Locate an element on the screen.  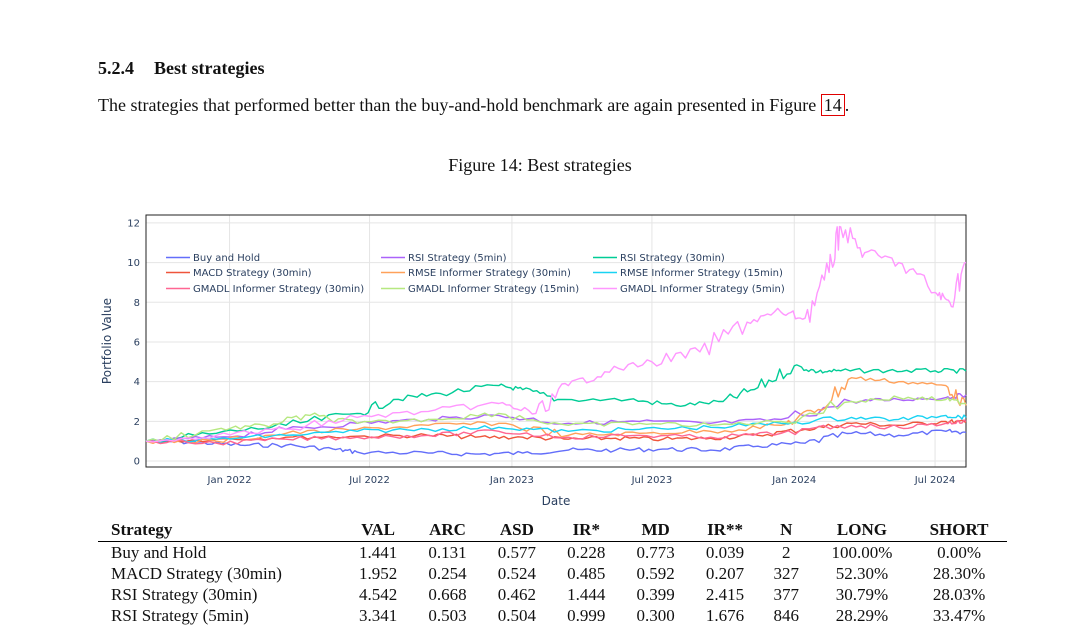
table-cell: 33.47% is located at coordinates (959, 615).